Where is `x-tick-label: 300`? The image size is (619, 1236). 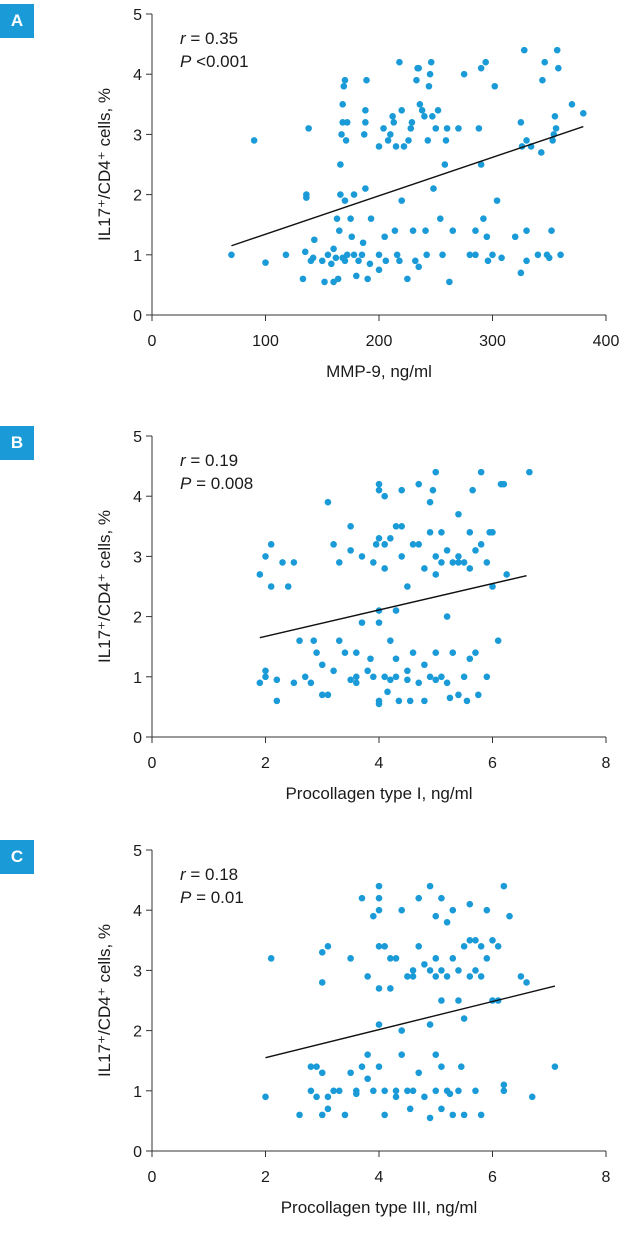
x-tick-label: 300 is located at coordinates (492, 341).